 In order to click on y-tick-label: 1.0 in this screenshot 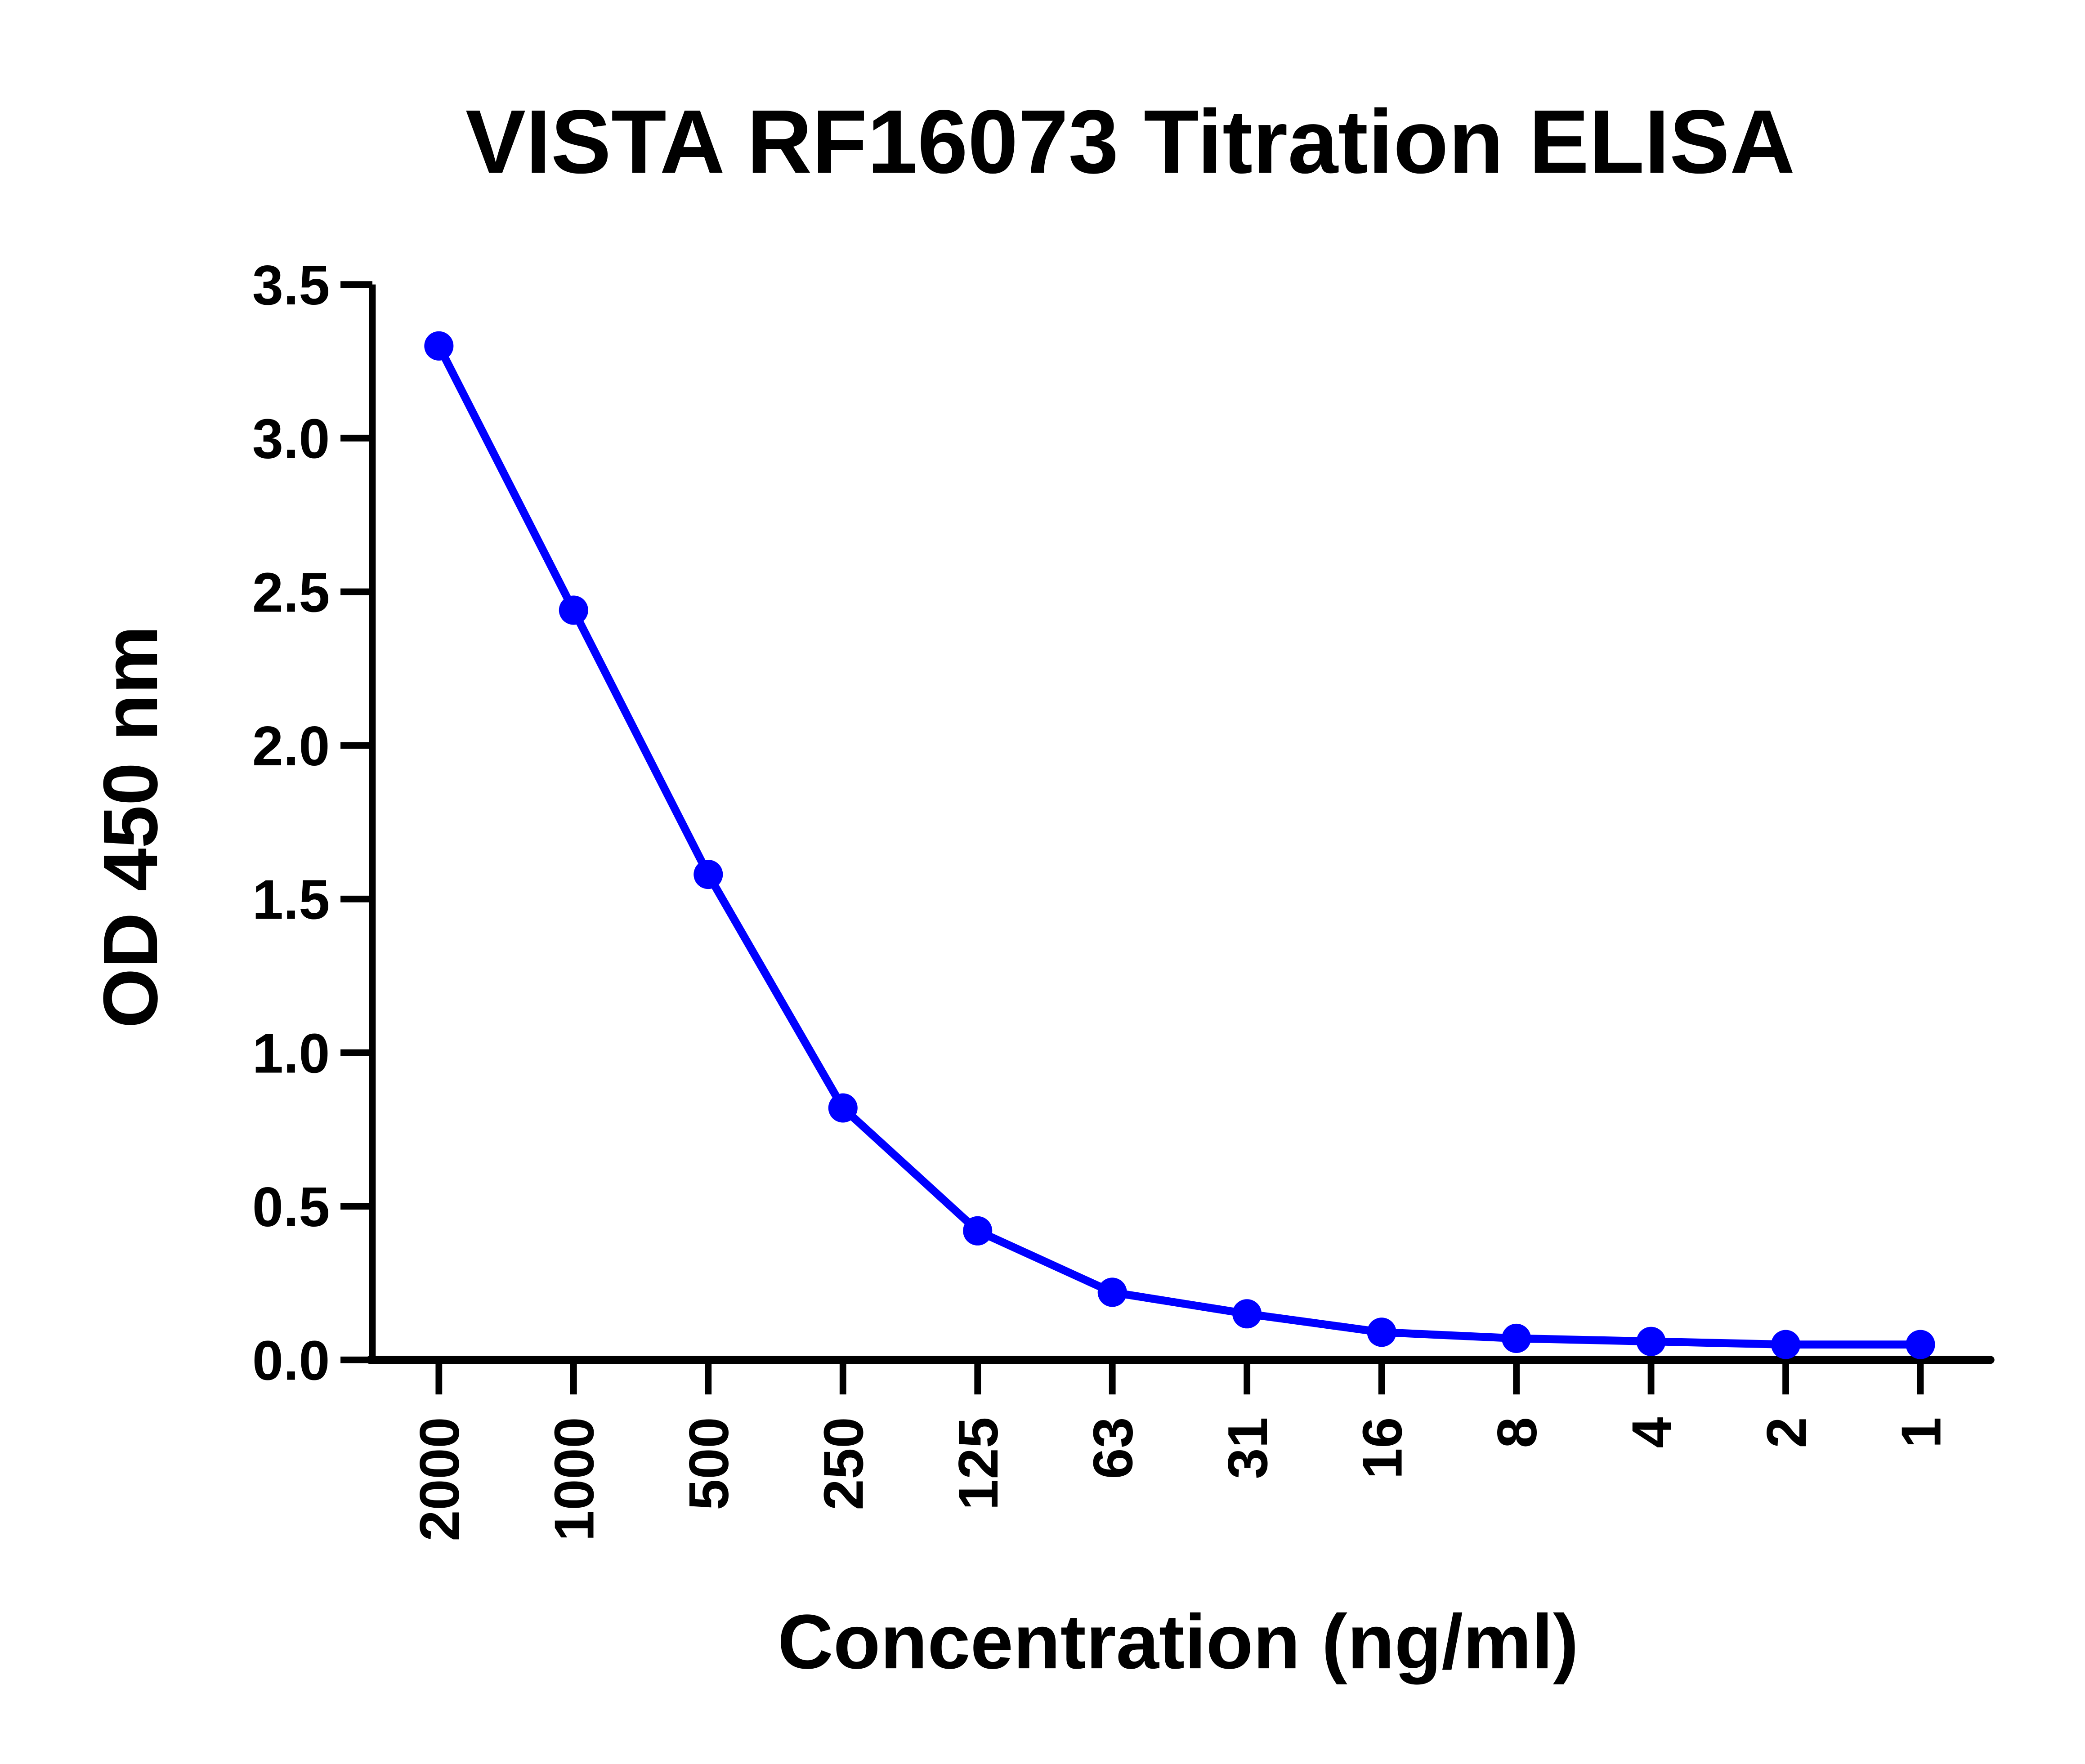, I will do `click(291, 1054)`.